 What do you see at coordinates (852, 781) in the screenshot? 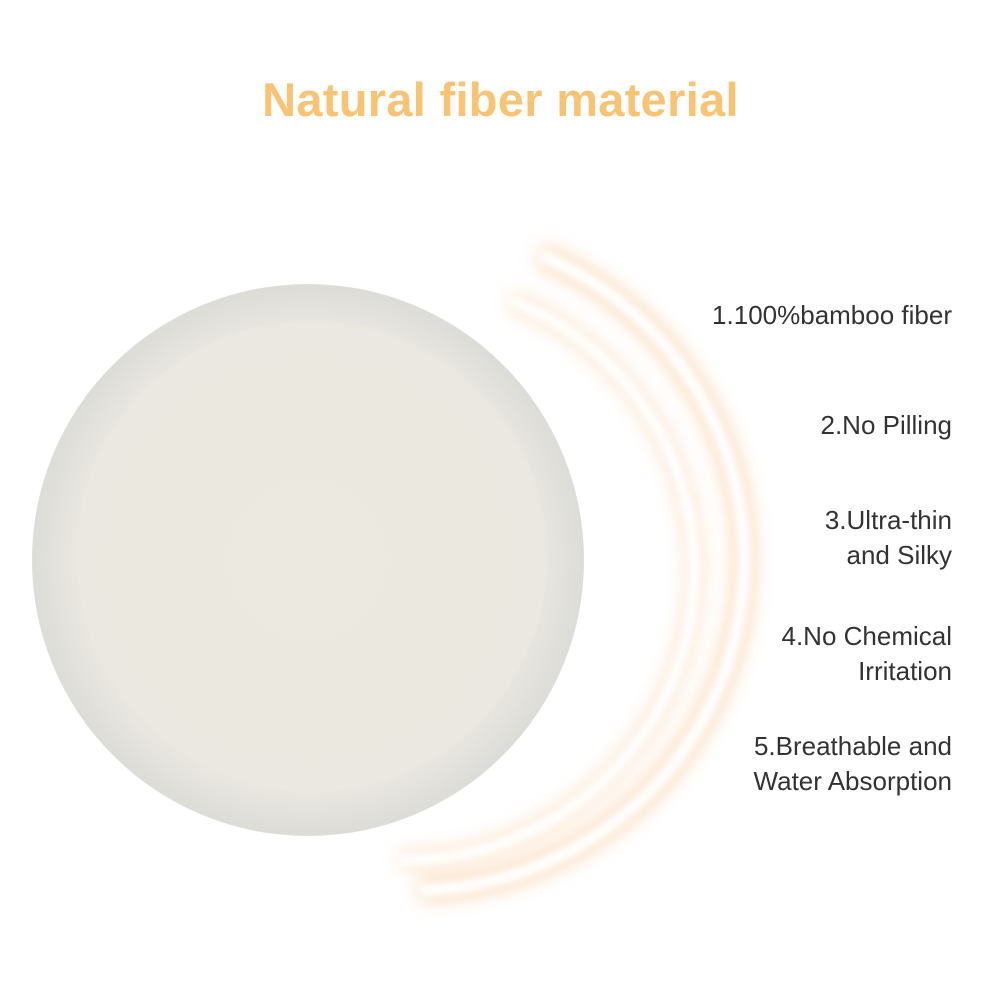
I see `feature-text: Water Absorption` at bounding box center [852, 781].